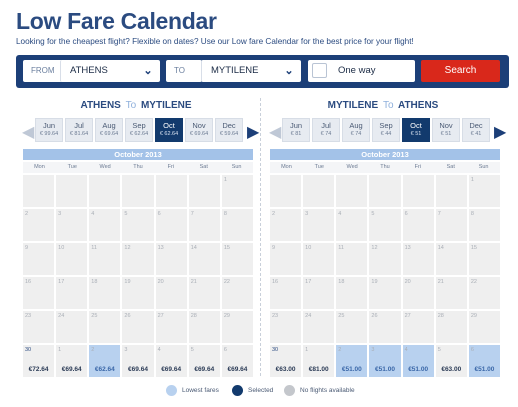 The height and width of the screenshot is (407, 518). Describe the element at coordinates (204, 259) in the screenshot. I see `calendar-day: 14` at that location.